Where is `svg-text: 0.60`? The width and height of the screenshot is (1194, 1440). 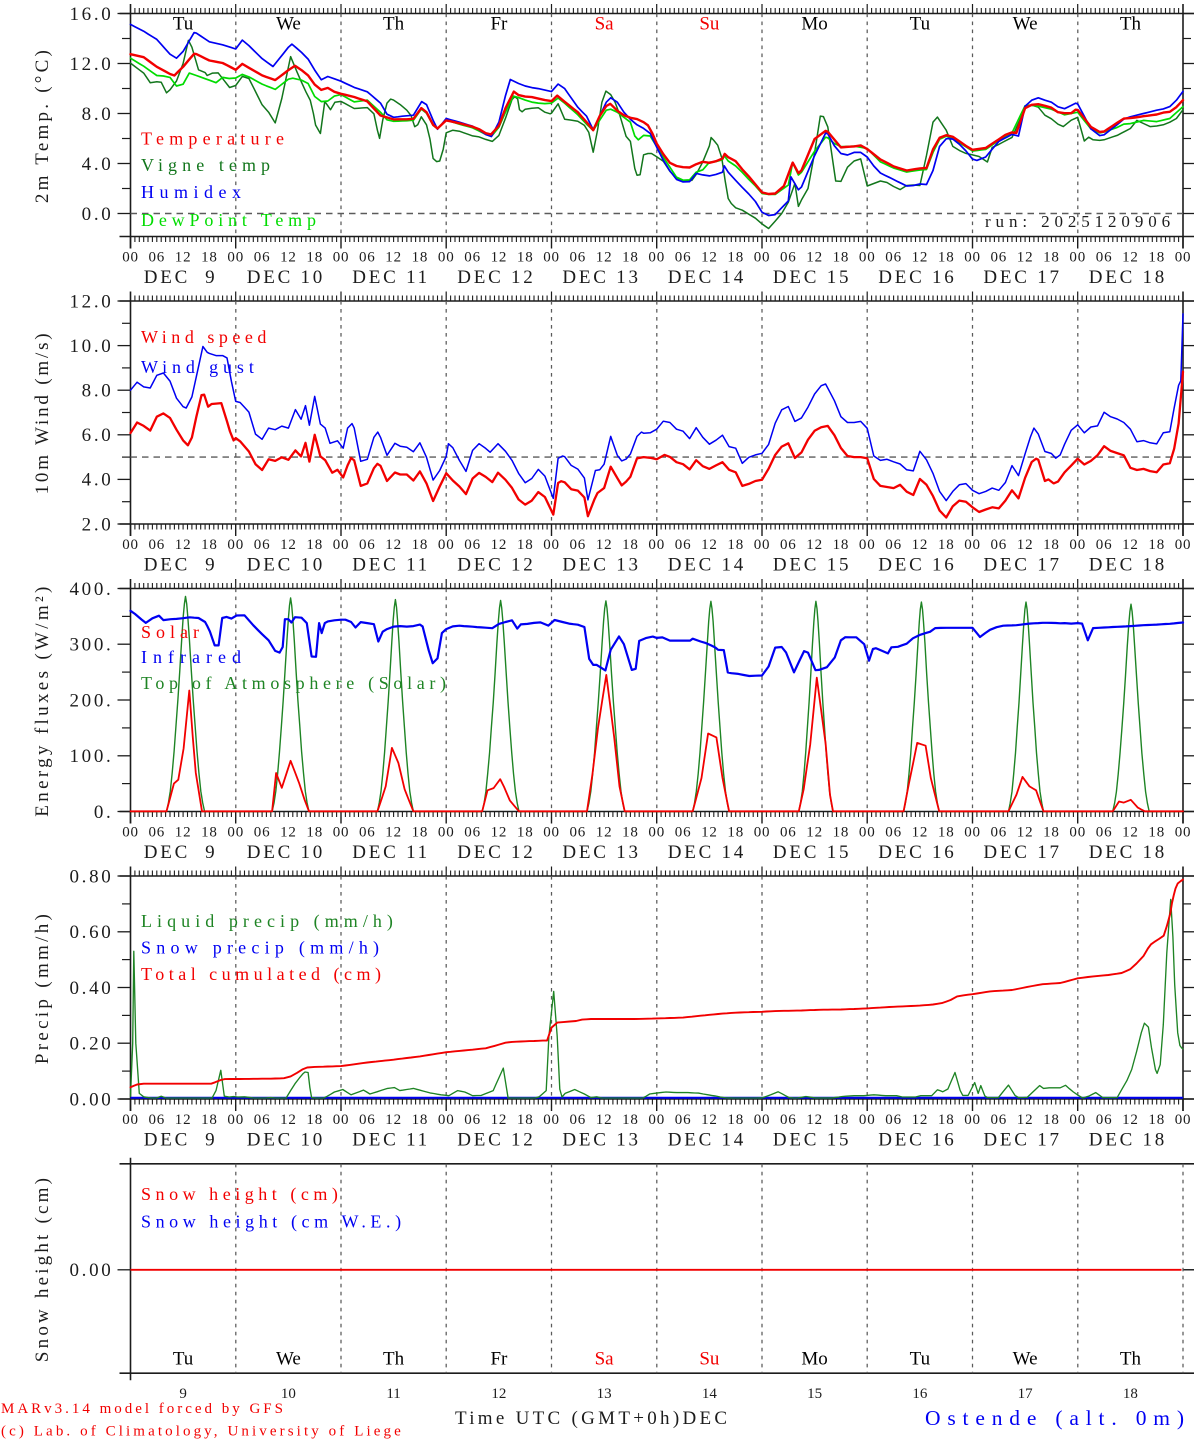 svg-text: 0.60 is located at coordinates (91, 932).